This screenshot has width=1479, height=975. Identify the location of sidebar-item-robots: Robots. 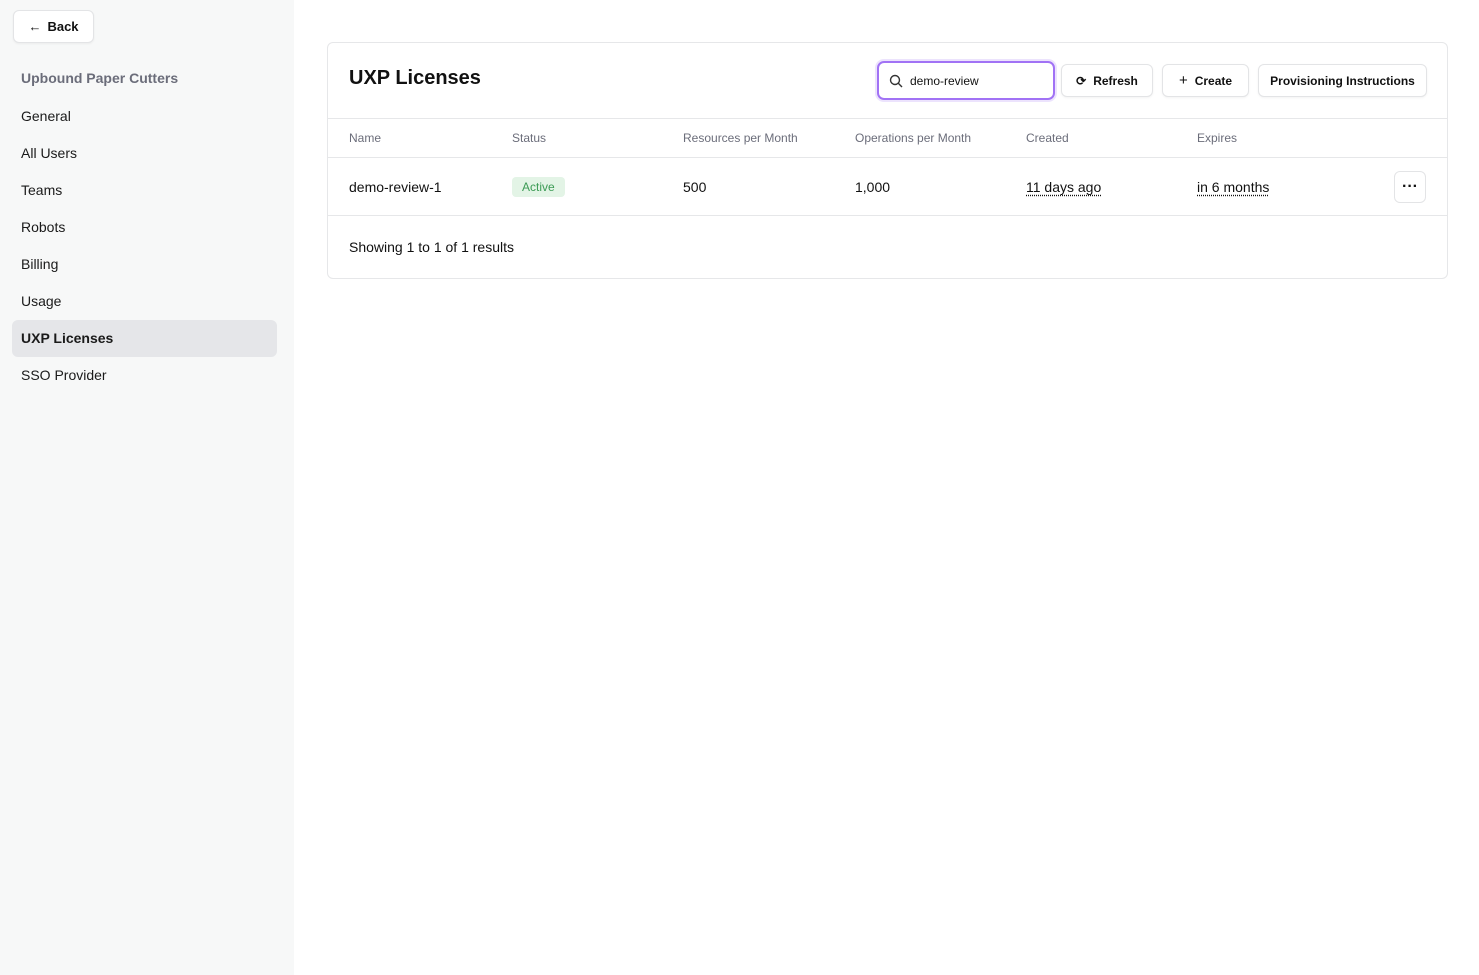
(43, 227).